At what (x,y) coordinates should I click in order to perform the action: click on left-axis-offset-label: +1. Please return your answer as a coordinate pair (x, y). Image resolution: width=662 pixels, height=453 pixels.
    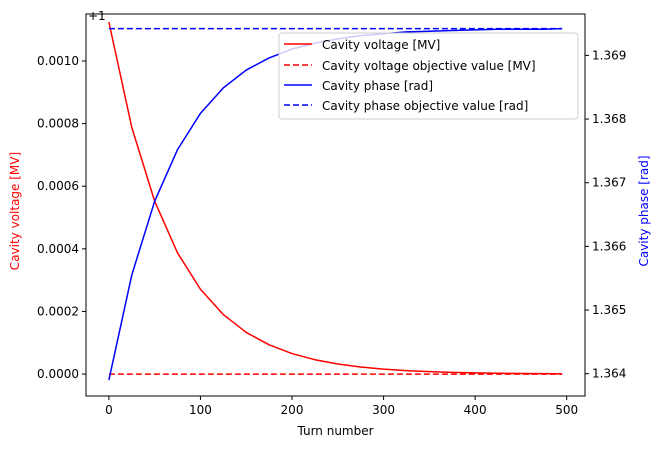
    Looking at the image, I should click on (97, 16).